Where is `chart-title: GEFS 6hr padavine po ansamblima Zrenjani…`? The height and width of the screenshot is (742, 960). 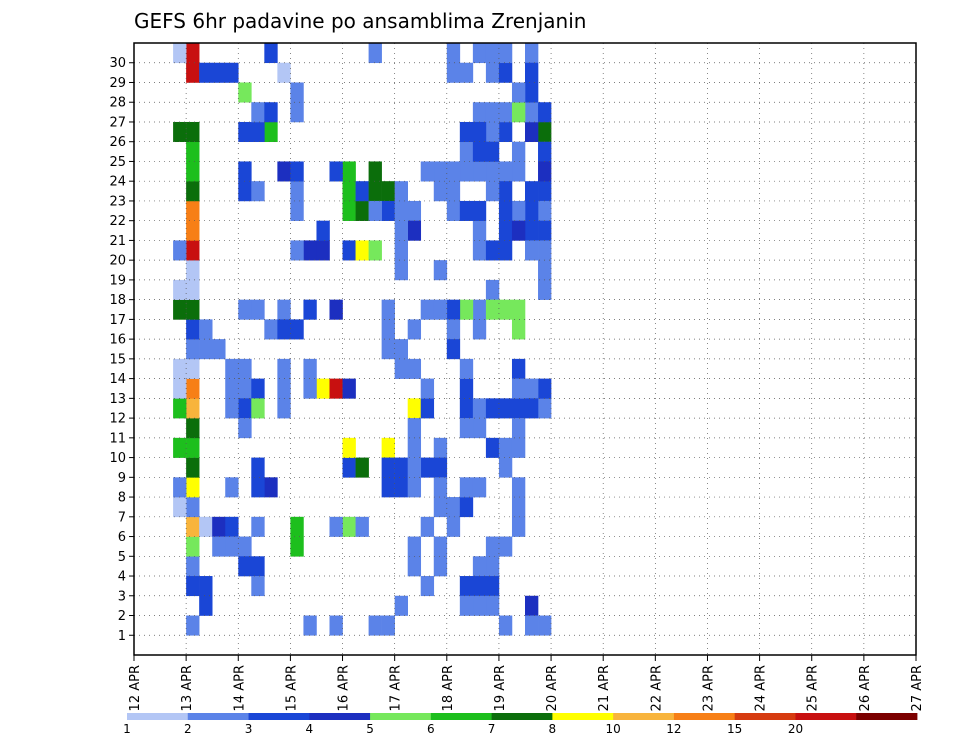 chart-title: GEFS 6hr padavine po ansamblima Zrenjani… is located at coordinates (360, 21).